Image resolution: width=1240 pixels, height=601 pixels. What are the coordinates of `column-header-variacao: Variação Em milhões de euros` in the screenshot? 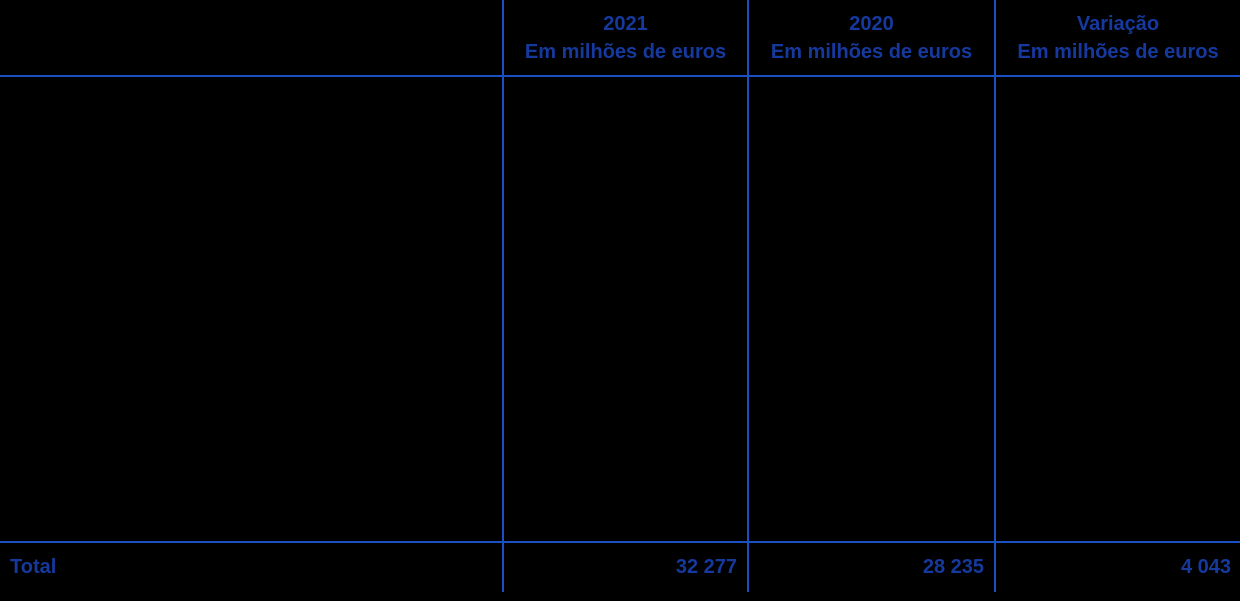 It's located at (1118, 38).